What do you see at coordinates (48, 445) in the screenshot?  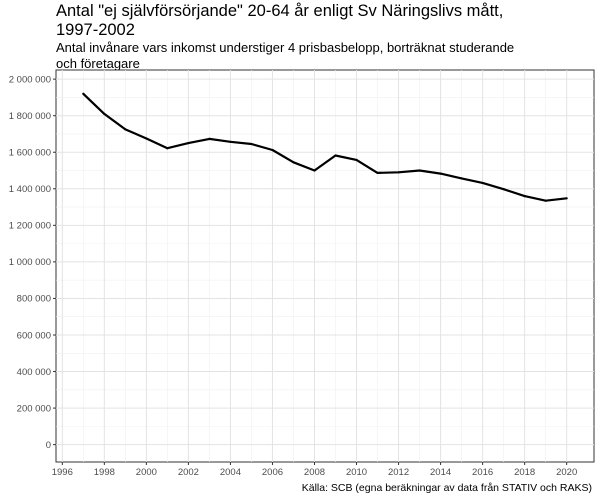 I see `y-tick-label: 0` at bounding box center [48, 445].